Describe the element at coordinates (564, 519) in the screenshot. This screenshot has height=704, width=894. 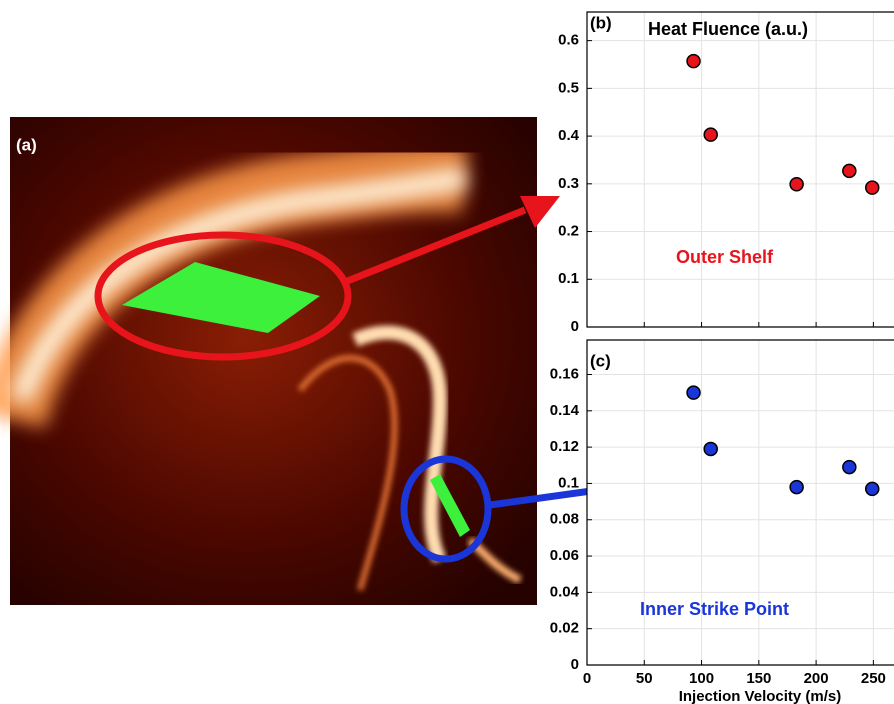
I see `y-tick-label: 0.08` at that location.